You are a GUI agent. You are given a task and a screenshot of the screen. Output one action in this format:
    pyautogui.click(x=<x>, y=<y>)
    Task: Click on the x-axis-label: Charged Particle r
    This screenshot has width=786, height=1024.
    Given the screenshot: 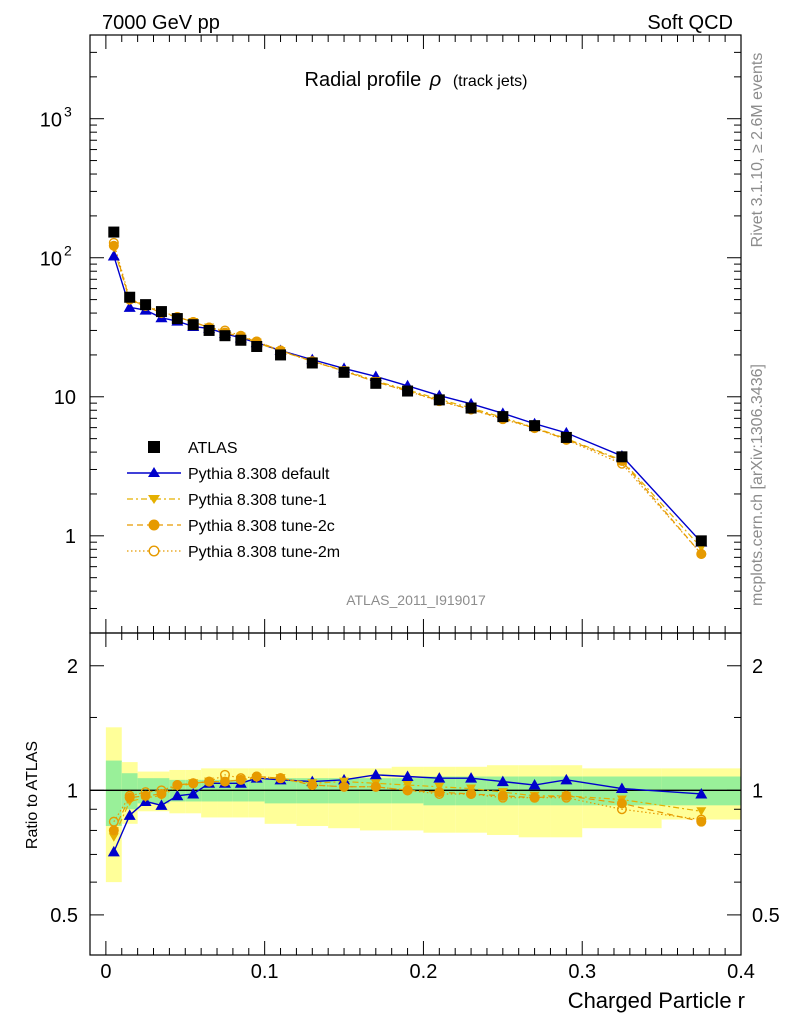 What is the action you would take?
    pyautogui.click(x=656, y=1000)
    